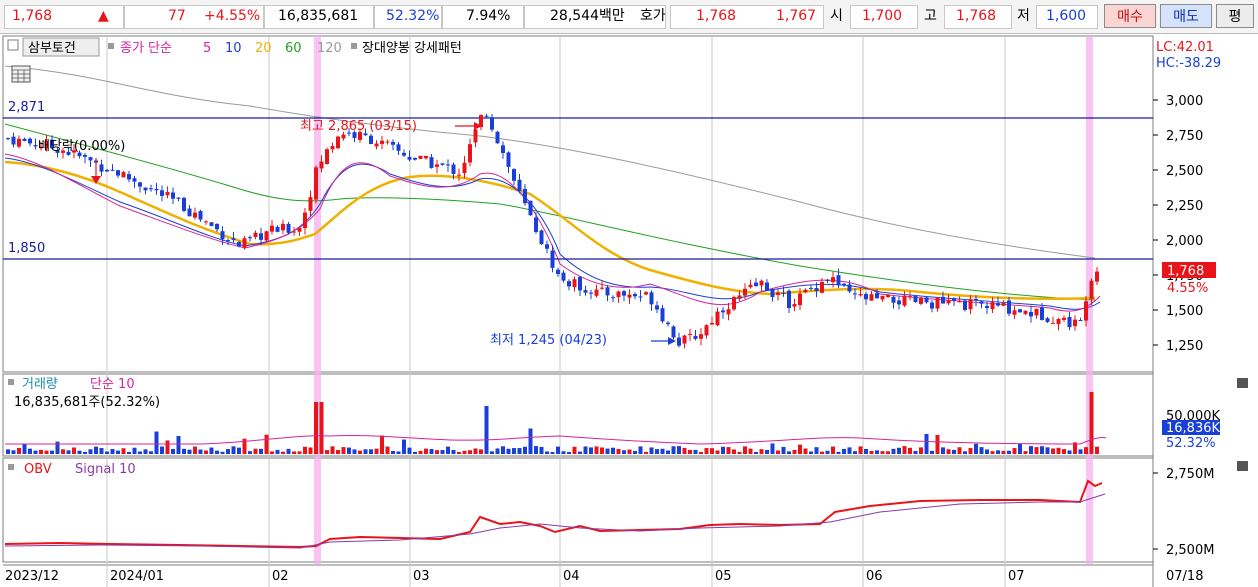 The width and height of the screenshot is (1258, 587). Describe the element at coordinates (653, 16) in the screenshot. I see `quote-label: 호가` at that location.